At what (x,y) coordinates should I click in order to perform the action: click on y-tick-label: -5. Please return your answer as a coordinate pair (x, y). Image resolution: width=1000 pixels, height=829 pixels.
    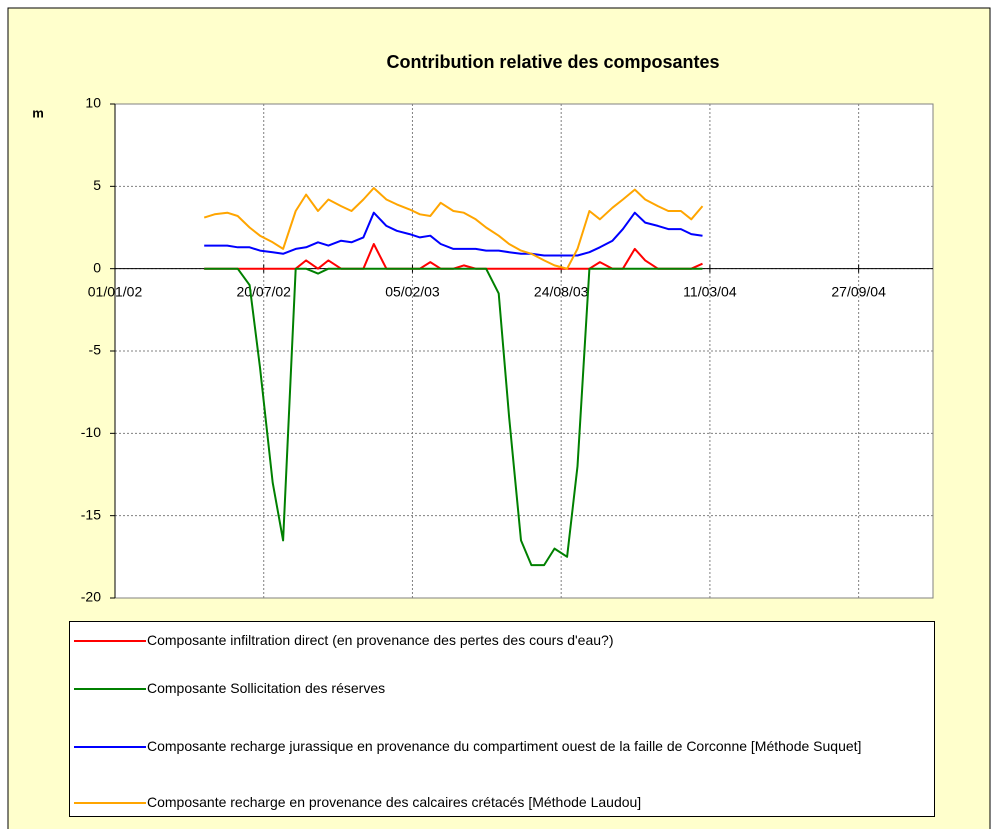
    Looking at the image, I should click on (95, 350).